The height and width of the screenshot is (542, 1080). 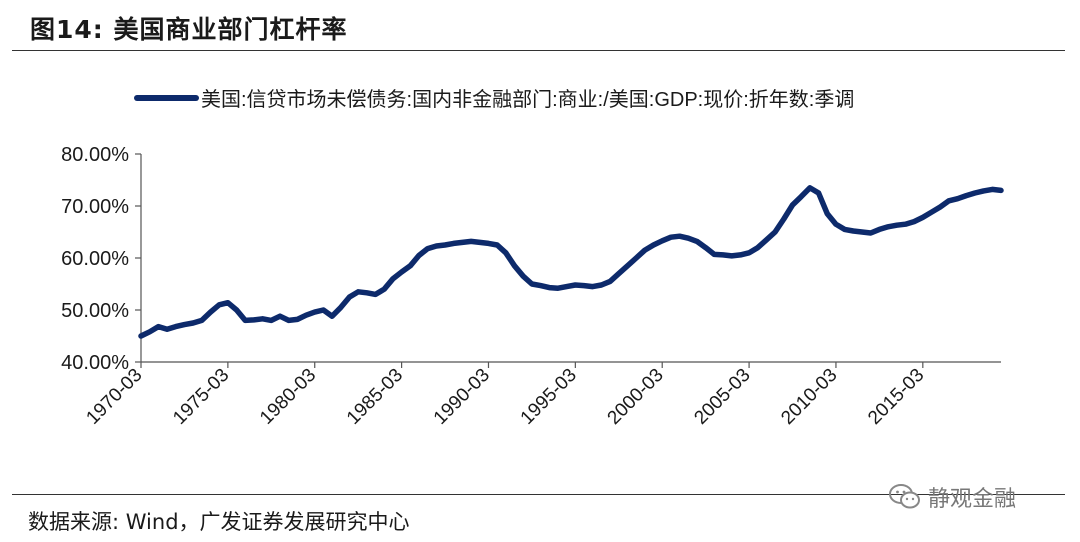 What do you see at coordinates (219, 522) in the screenshot?
I see `source-note: 数据来源: Wind，广发证券发展研究中心` at bounding box center [219, 522].